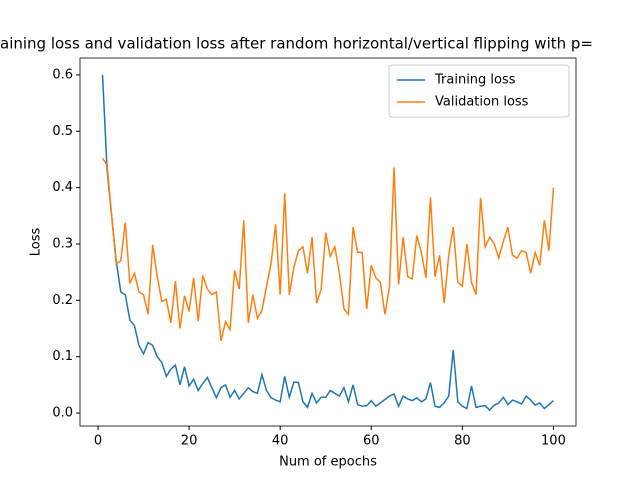  What do you see at coordinates (62, 187) in the screenshot?
I see `y-tick-label: 0.4` at bounding box center [62, 187].